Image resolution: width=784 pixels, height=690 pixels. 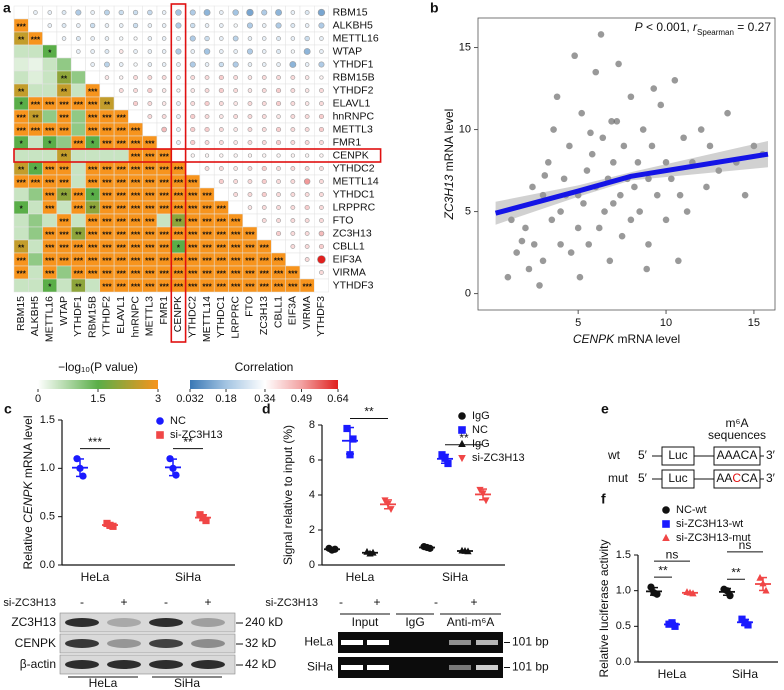 I want to click on y-tick-label: 1.5, so click(x=47, y=420).